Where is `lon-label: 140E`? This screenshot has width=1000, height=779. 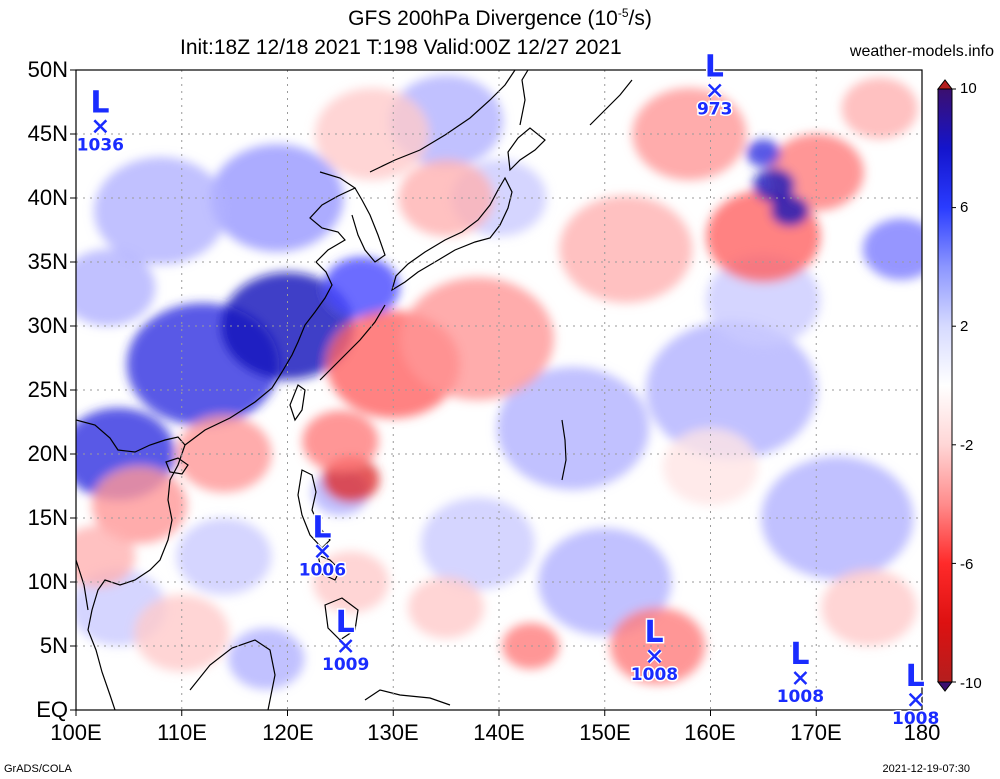 lon-label: 140E is located at coordinates (499, 732).